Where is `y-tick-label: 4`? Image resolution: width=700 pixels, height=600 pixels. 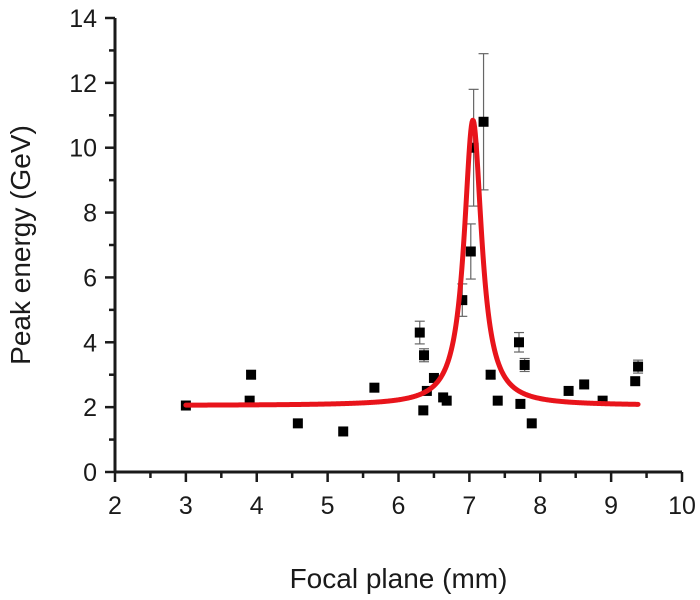
y-tick-label: 4 is located at coordinates (90, 343).